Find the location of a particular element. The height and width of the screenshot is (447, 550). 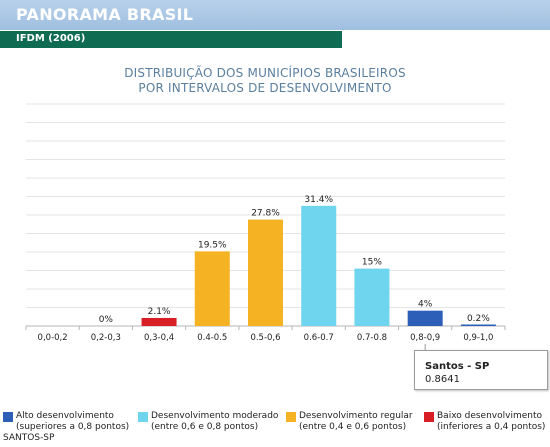

panorama-header: PANORAMA BRASIL is located at coordinates (275, 15).